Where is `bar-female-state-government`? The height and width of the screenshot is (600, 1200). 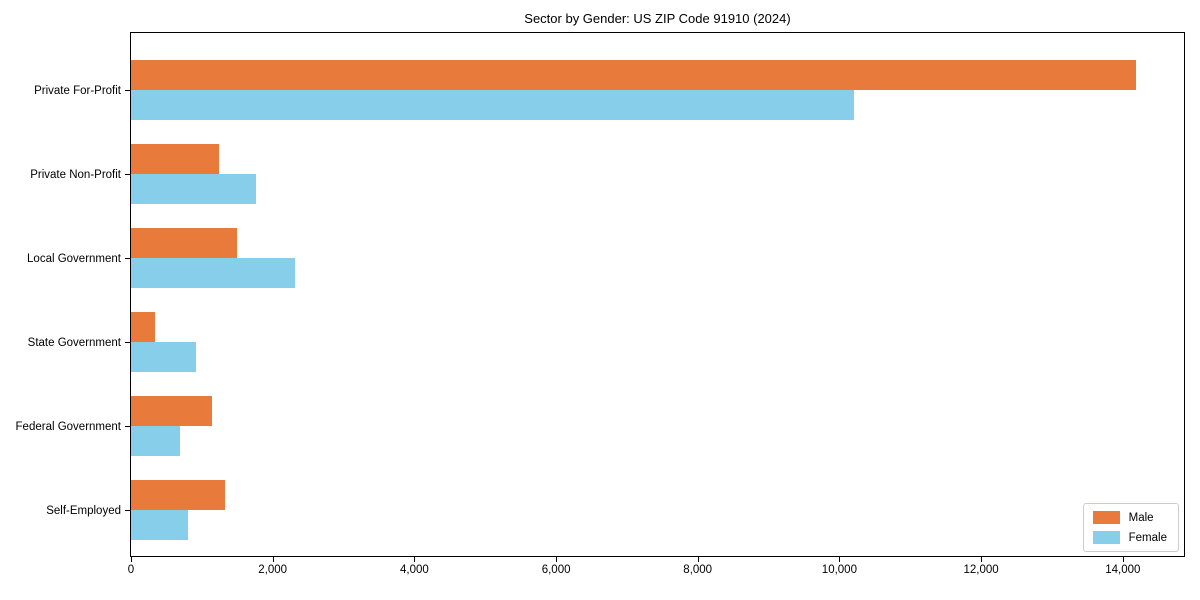 bar-female-state-government is located at coordinates (164, 357).